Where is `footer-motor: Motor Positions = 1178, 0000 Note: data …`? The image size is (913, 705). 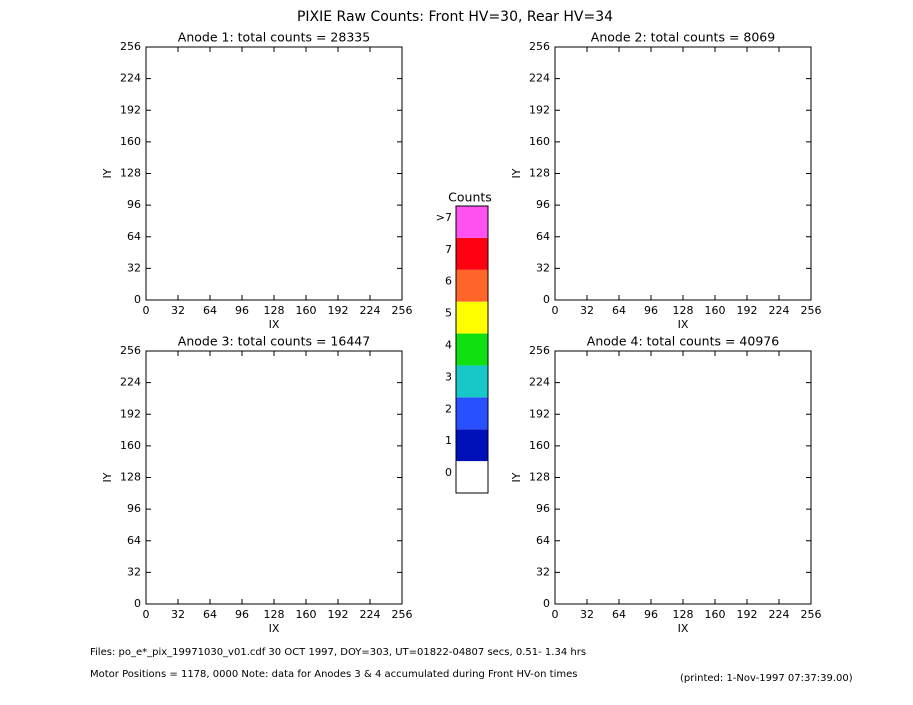
footer-motor: Motor Positions = 1178, 0000 Note: data … is located at coordinates (333, 674).